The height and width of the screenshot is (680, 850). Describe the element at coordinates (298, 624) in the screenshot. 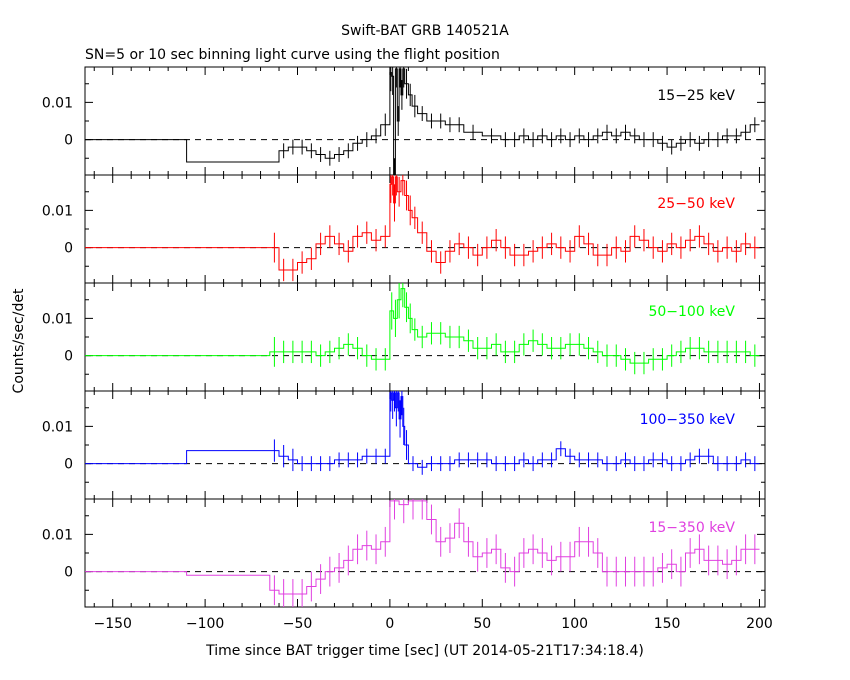

I see `x-tick-label: −50` at that location.